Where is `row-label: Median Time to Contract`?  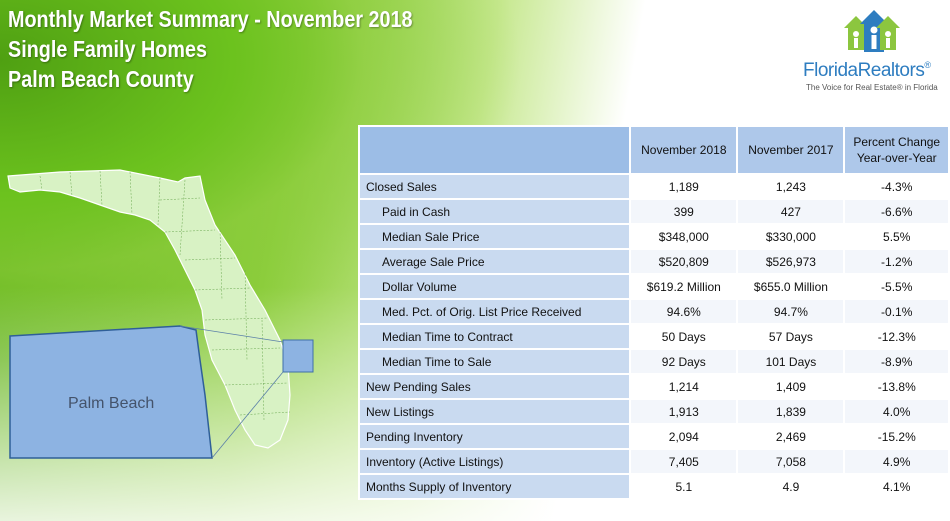
row-label: Median Time to Contract is located at coordinates (494, 336).